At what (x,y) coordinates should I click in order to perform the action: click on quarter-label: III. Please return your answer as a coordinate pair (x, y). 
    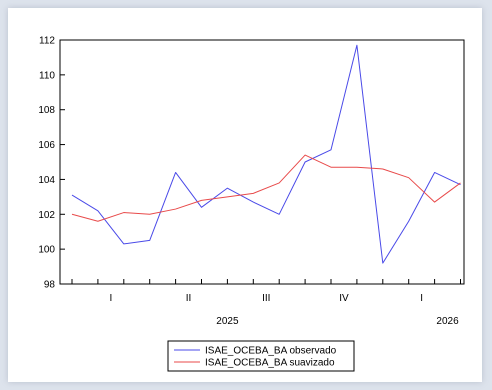
    Looking at the image, I should click on (266, 298).